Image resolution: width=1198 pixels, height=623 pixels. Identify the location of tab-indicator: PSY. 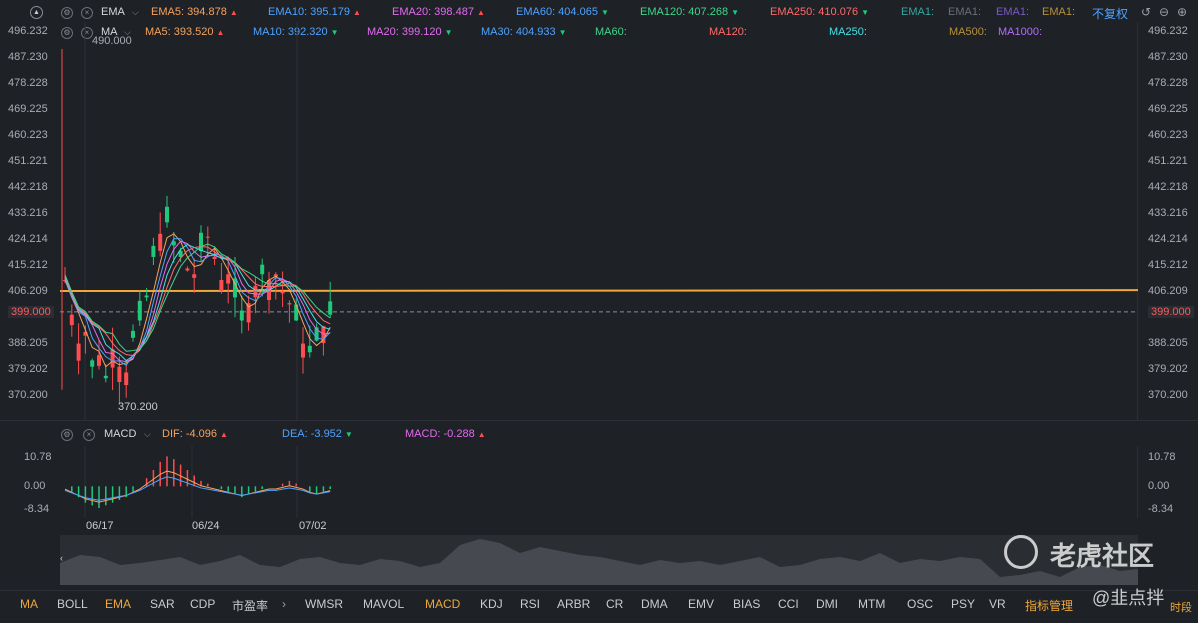
(963, 604).